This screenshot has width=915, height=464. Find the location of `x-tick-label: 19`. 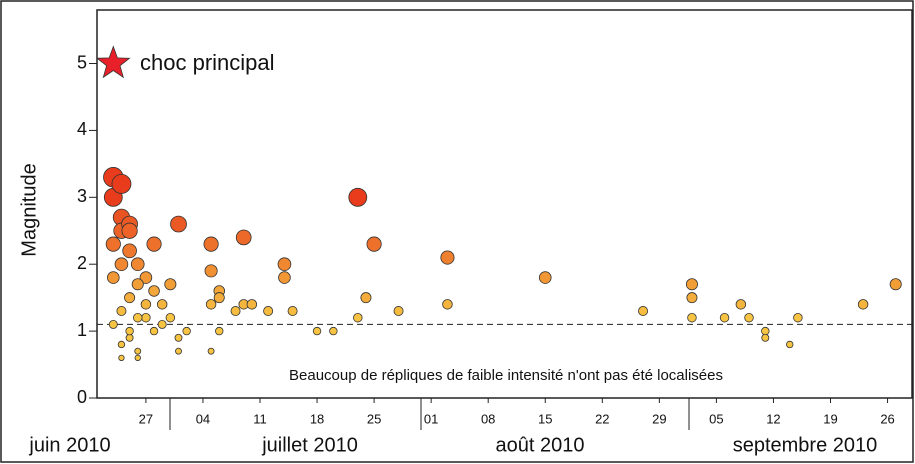

x-tick-label: 19 is located at coordinates (830, 418).